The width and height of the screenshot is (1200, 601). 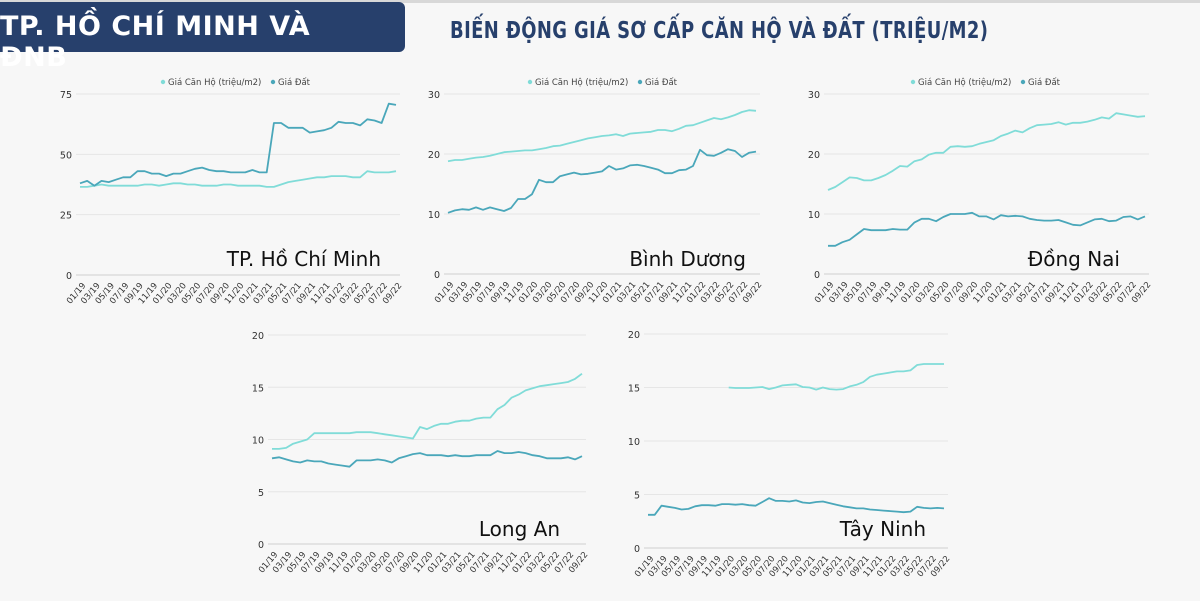 What do you see at coordinates (519, 529) in the screenshot?
I see `region-label: Long An` at bounding box center [519, 529].